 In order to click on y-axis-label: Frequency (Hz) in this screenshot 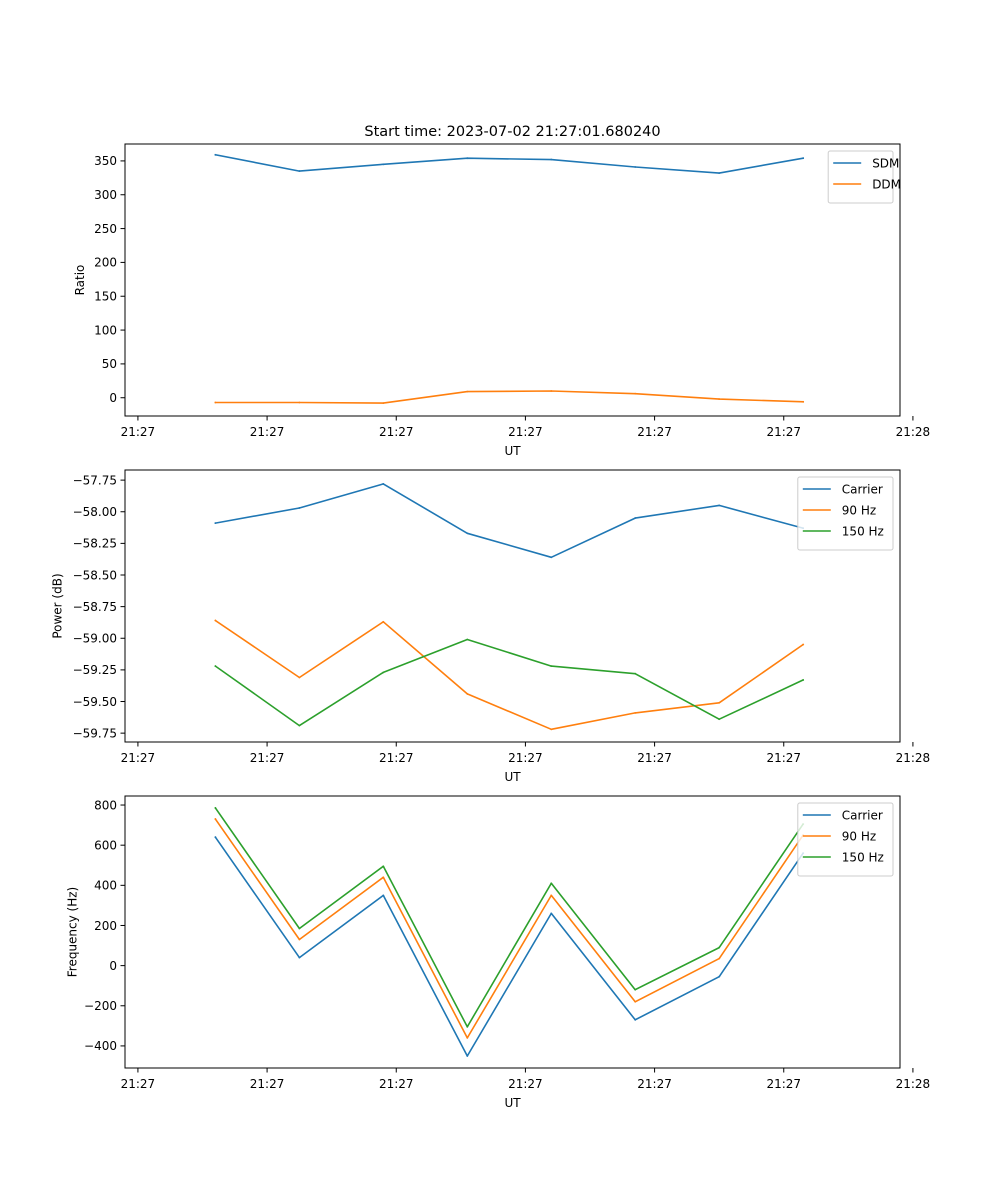, I will do `click(73, 932)`.